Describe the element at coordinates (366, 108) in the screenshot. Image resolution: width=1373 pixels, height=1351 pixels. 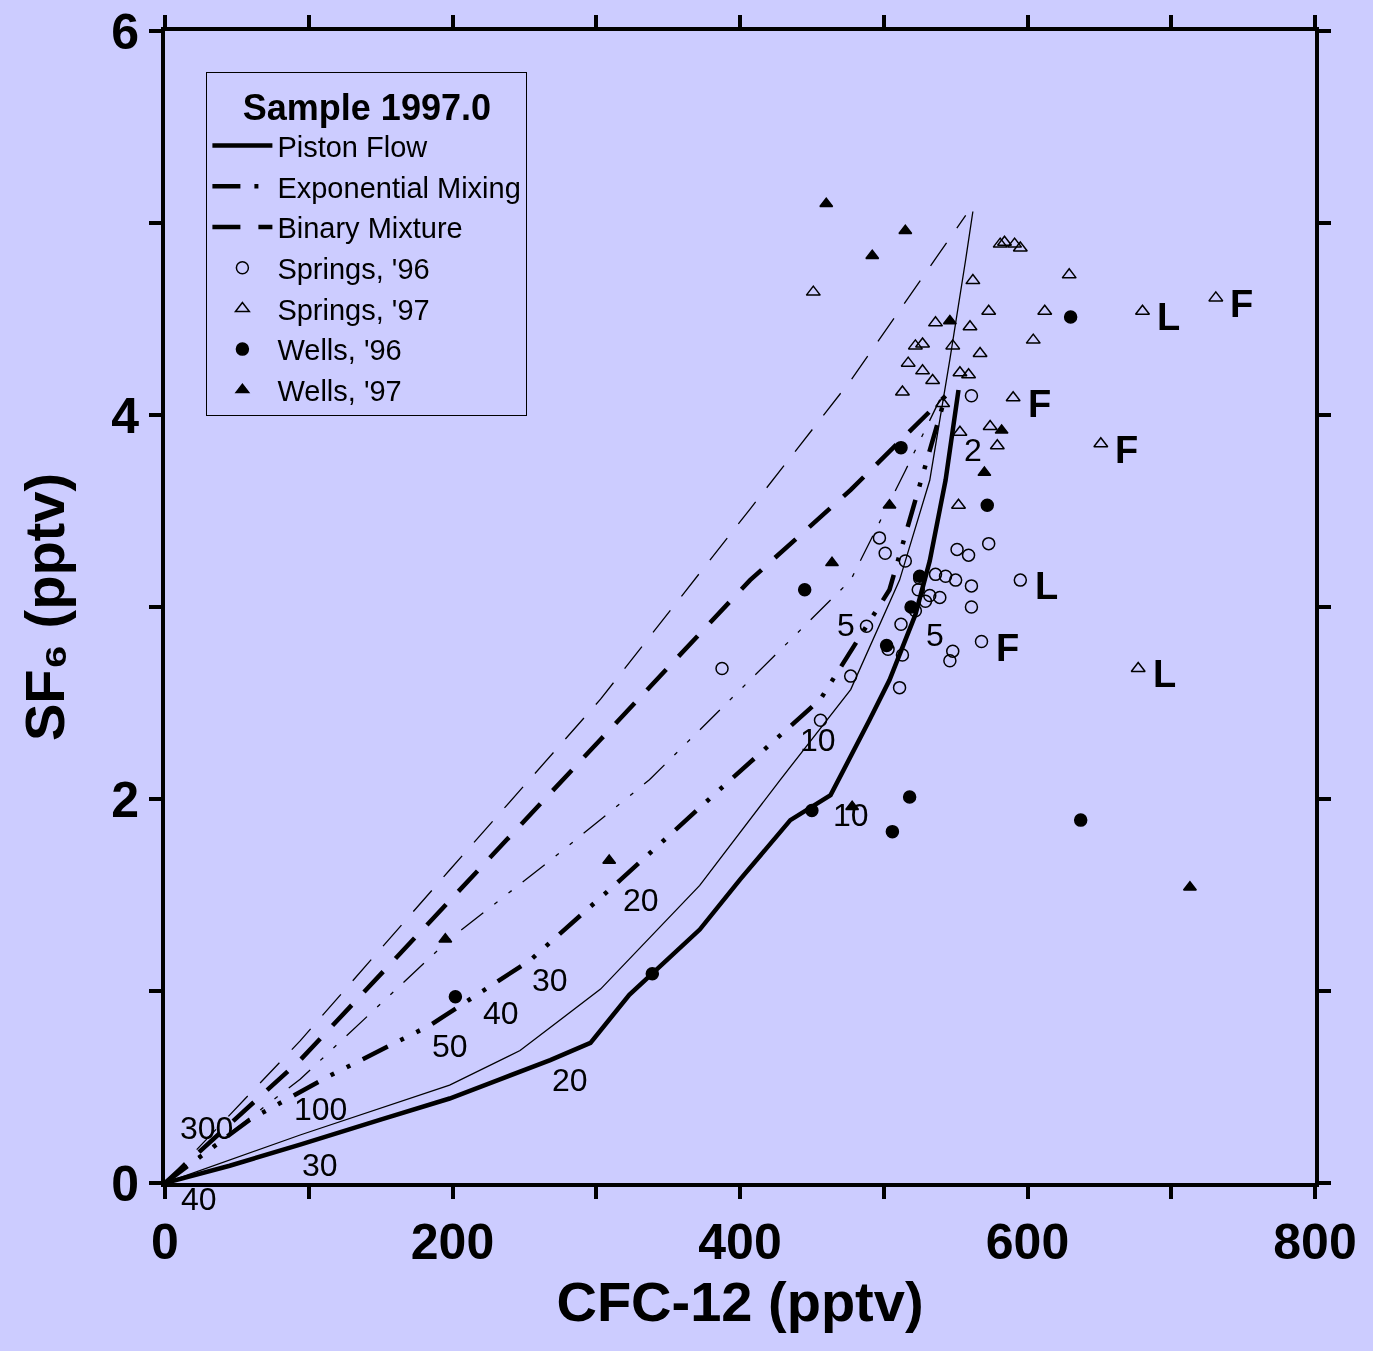
I see `legend-title: Sample 1997.0` at that location.